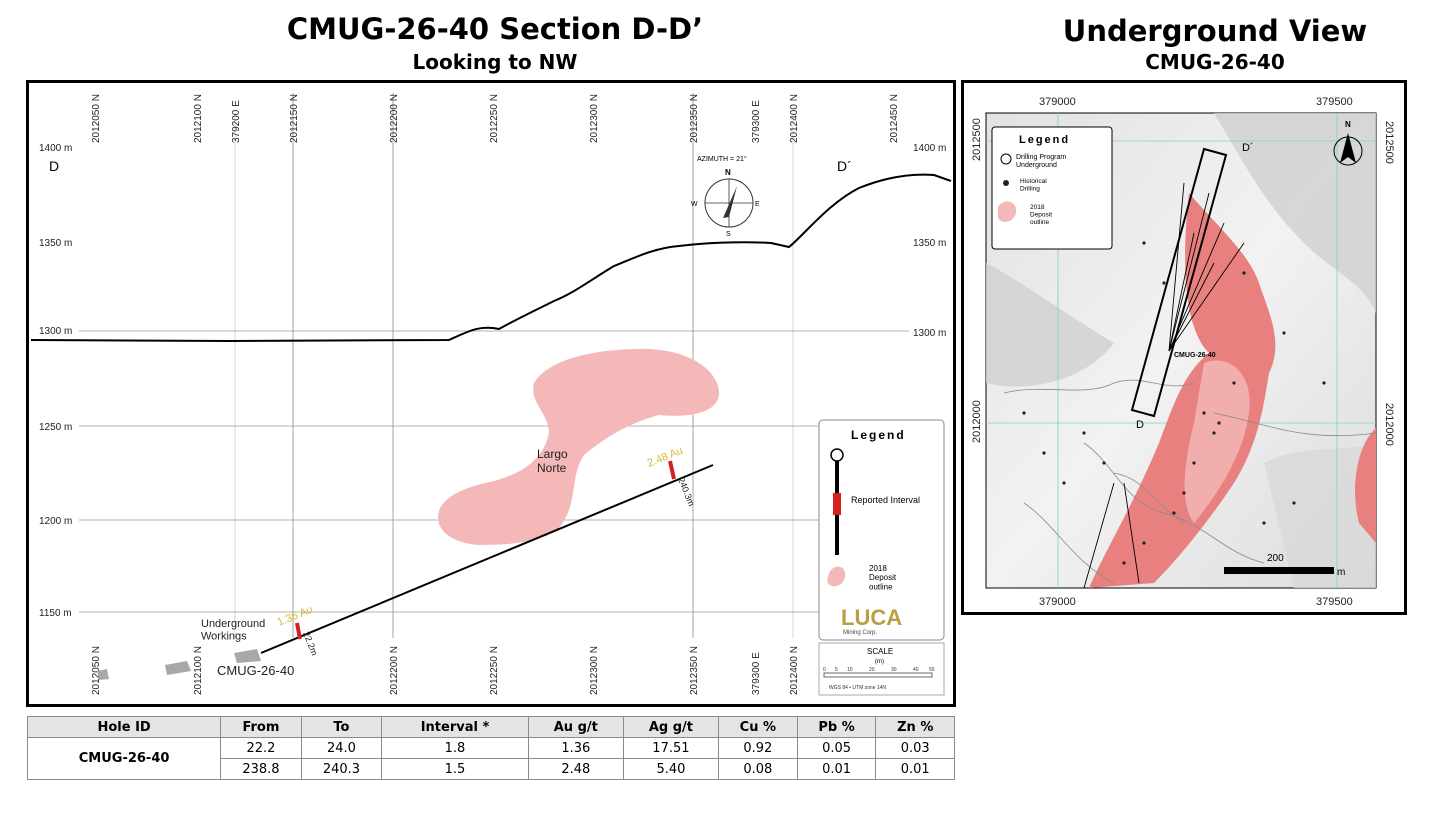 This screenshot has height=823, width=1430. What do you see at coordinates (552, 468) in the screenshot?
I see `text-line: Norte` at bounding box center [552, 468].